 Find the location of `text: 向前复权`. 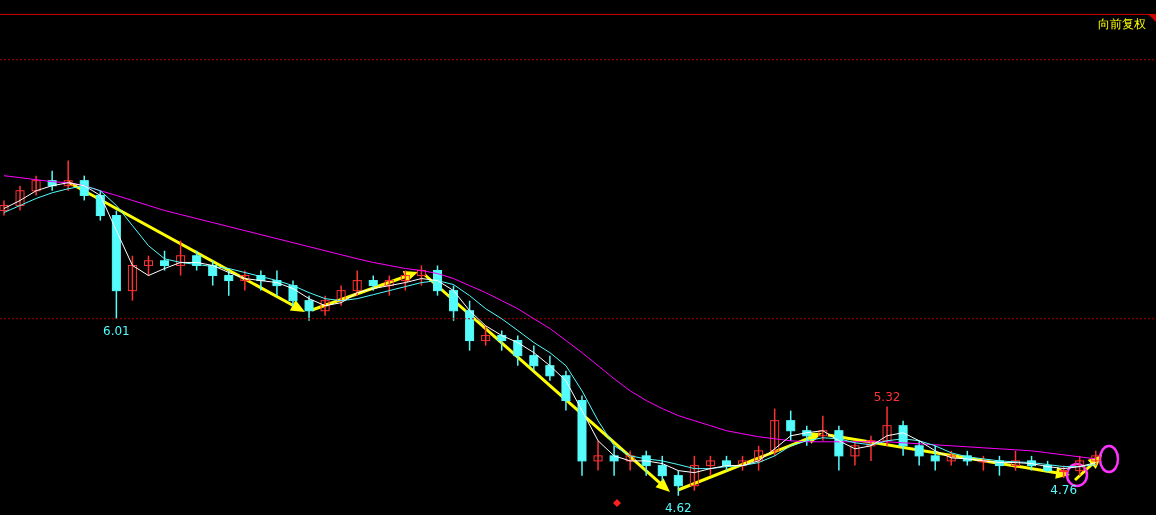

text: 向前复权 is located at coordinates (1122, 24).